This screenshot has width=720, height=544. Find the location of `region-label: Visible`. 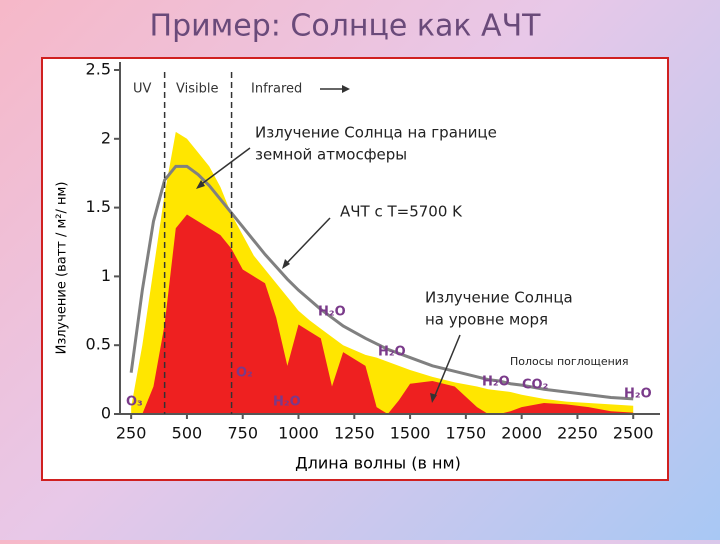

region-label: Visible is located at coordinates (197, 89).